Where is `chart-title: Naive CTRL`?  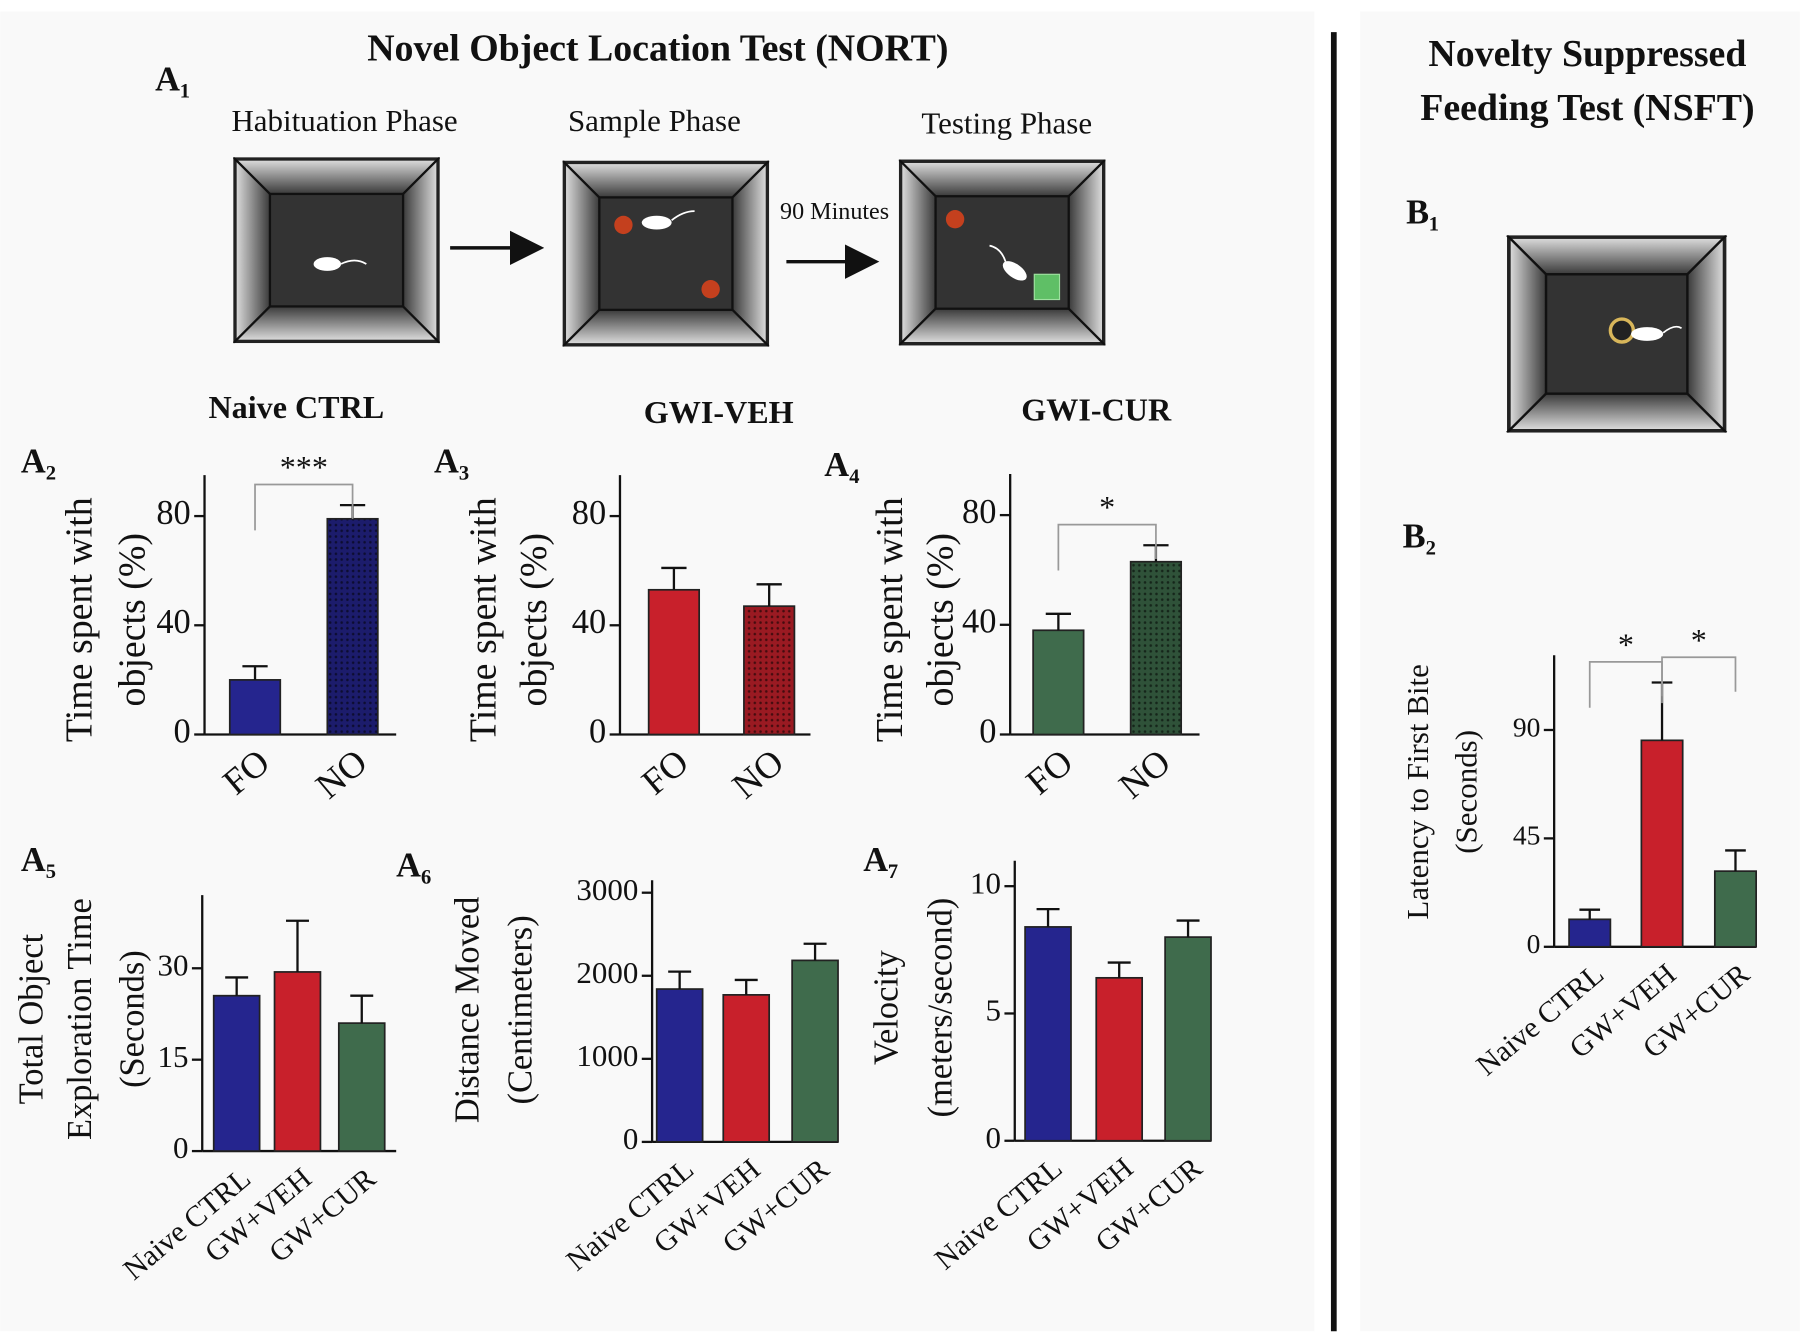 chart-title: Naive CTRL is located at coordinates (296, 407).